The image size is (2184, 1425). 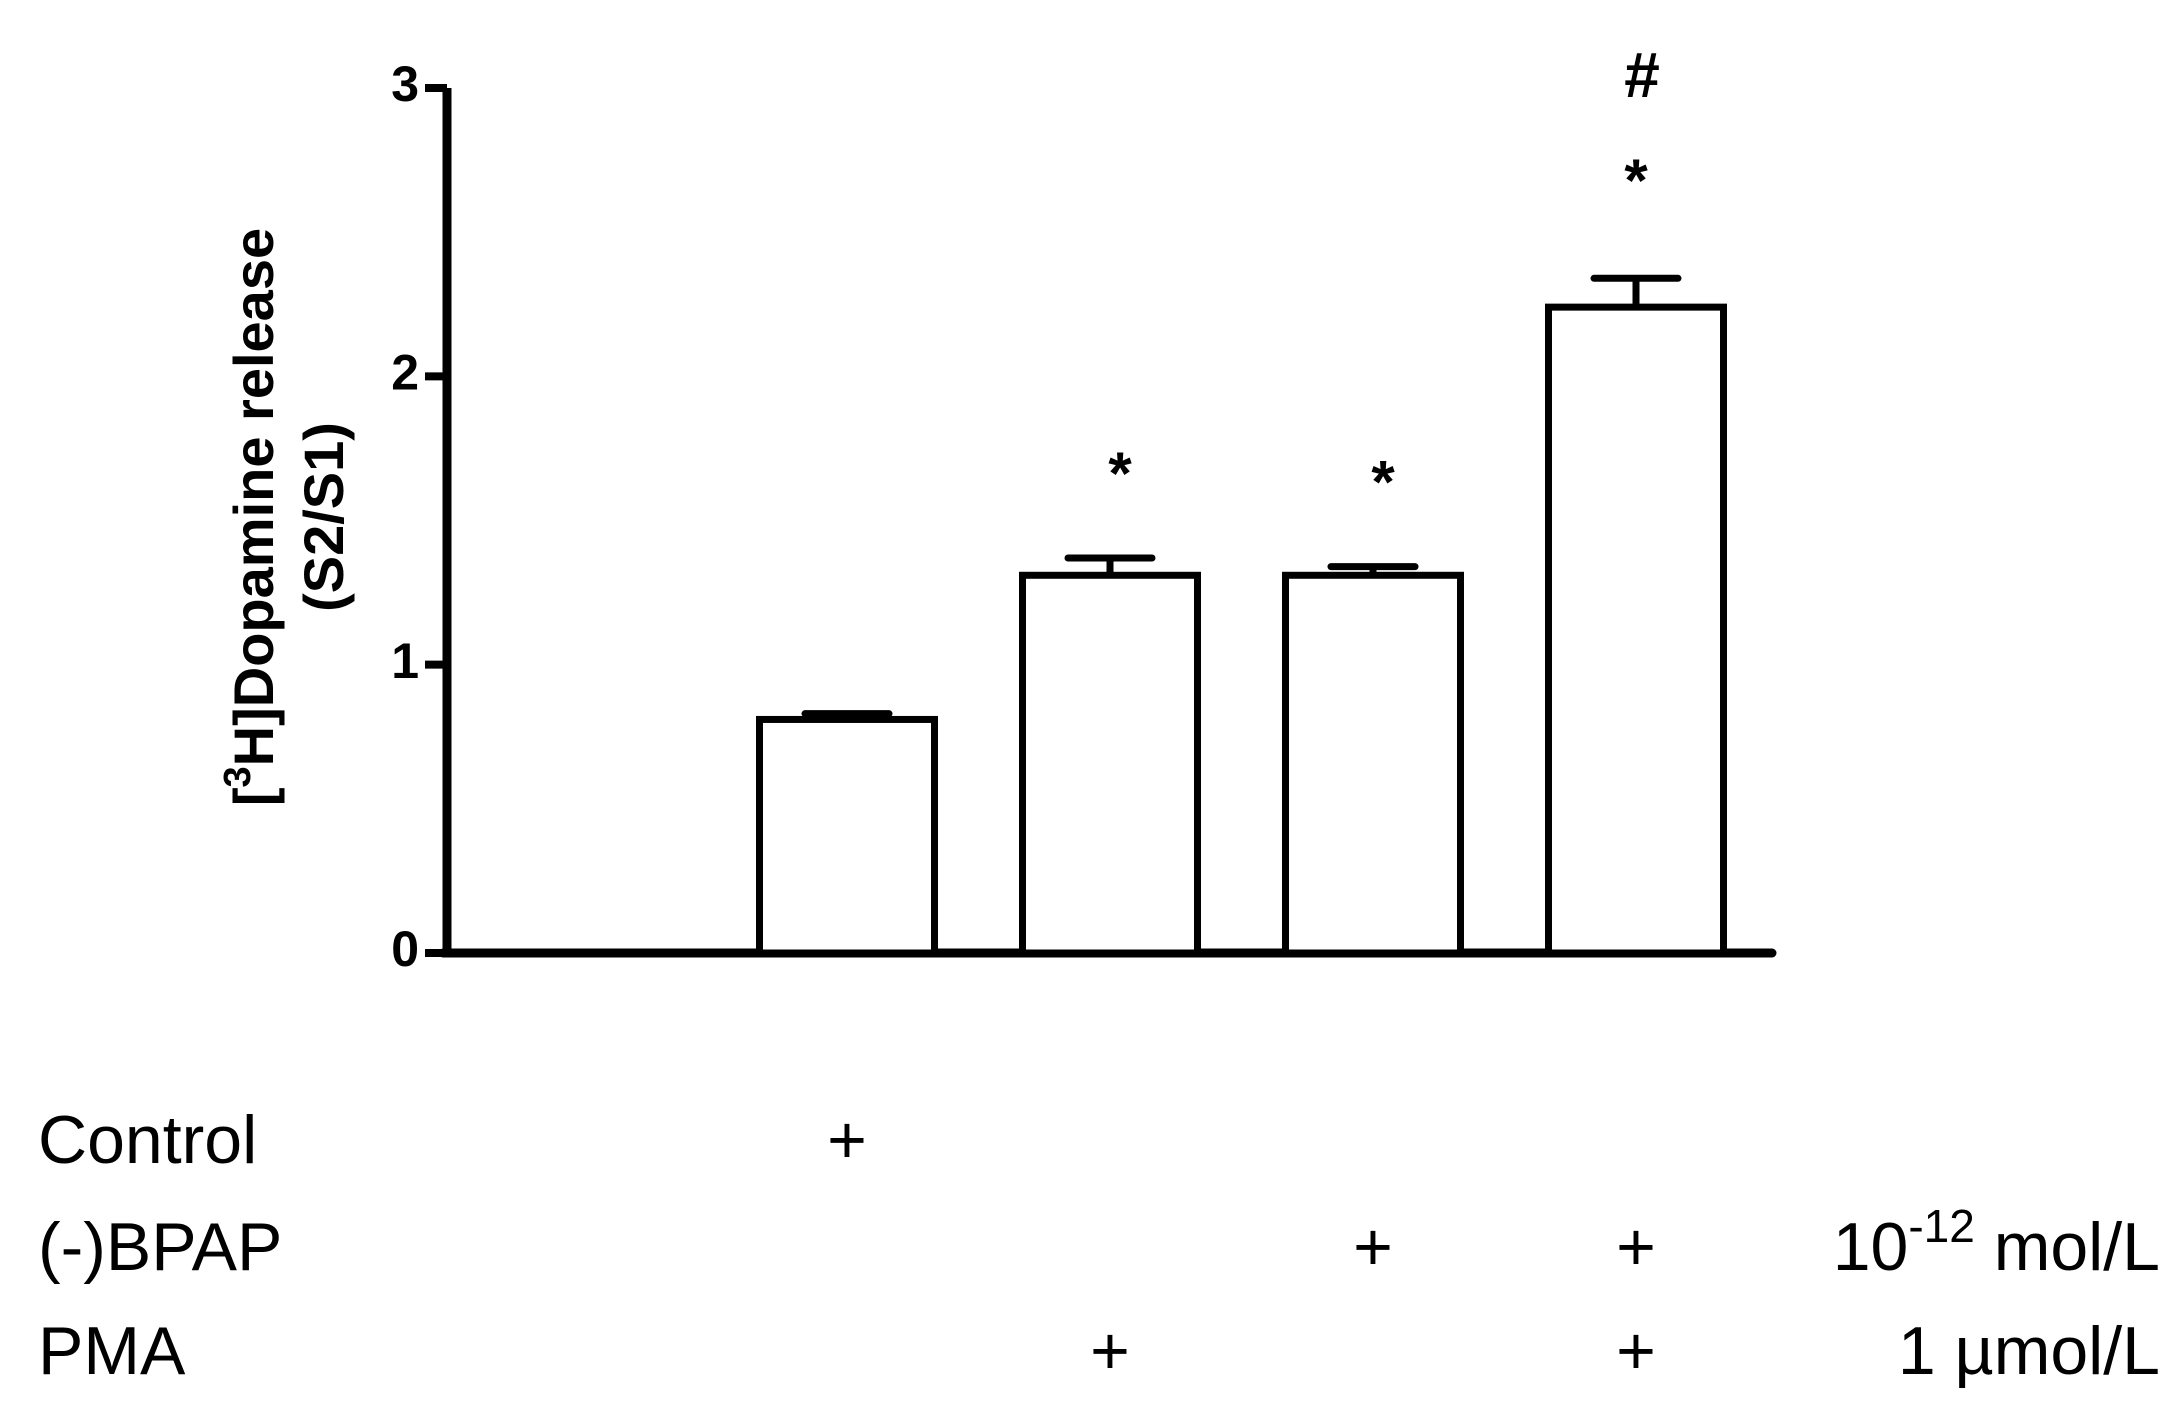 I want to click on y-axis-label: [3H]Dopamine release (S2/S1), so click(x=286, y=517).